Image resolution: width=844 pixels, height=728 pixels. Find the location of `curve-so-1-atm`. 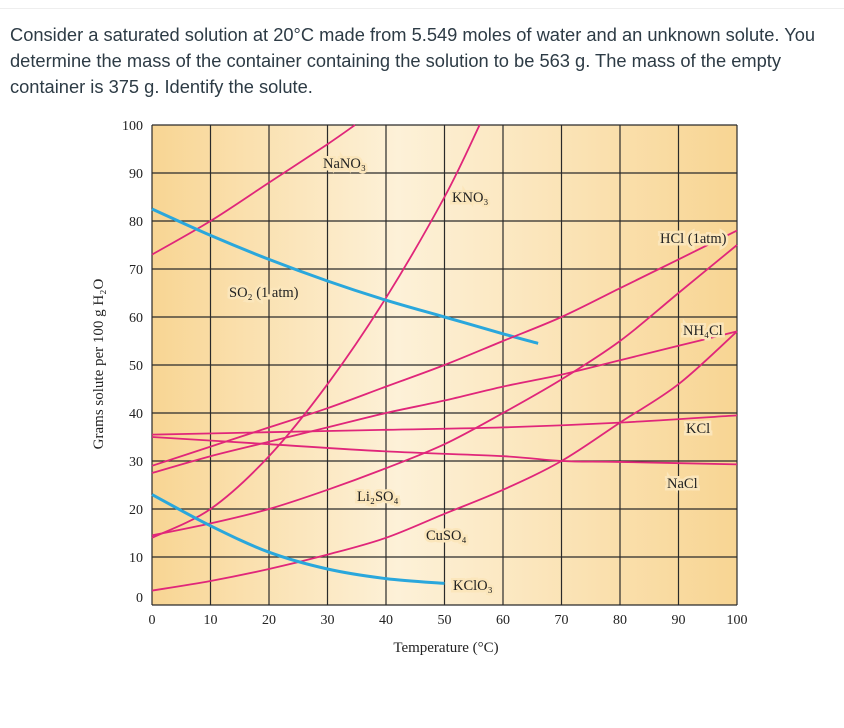

curve-so-1-atm is located at coordinates (298, 539).